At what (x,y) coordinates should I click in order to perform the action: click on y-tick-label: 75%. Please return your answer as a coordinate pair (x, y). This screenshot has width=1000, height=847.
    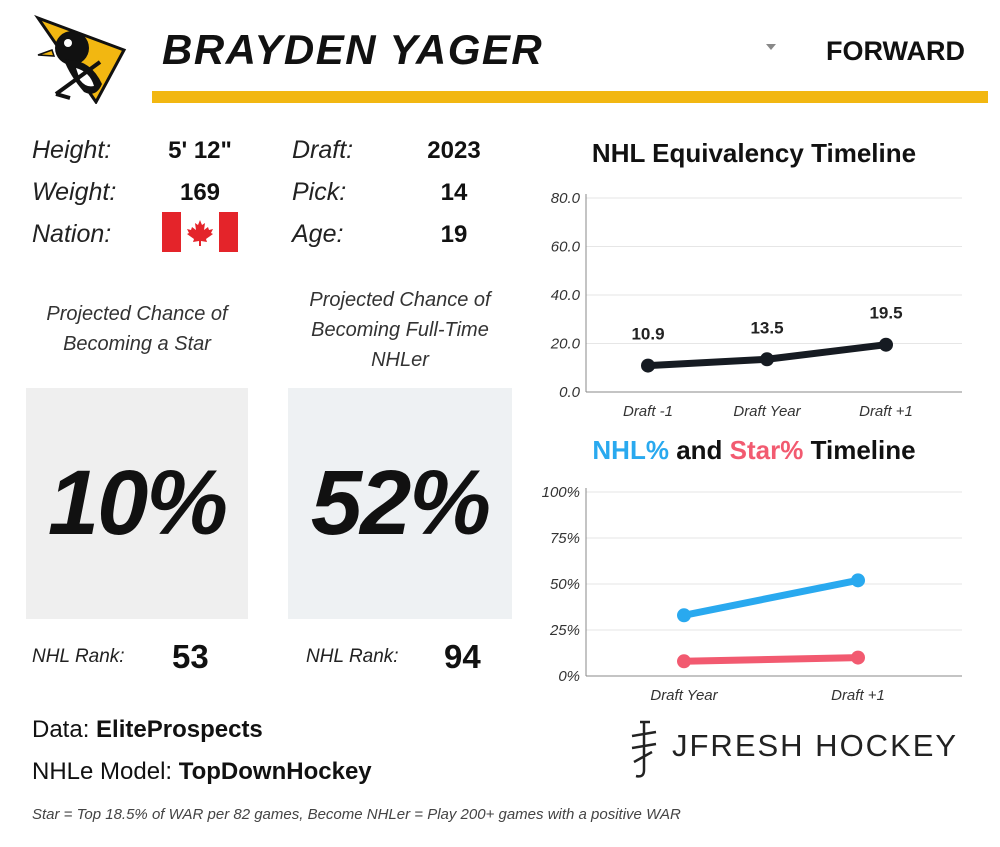
    Looking at the image, I should click on (565, 538).